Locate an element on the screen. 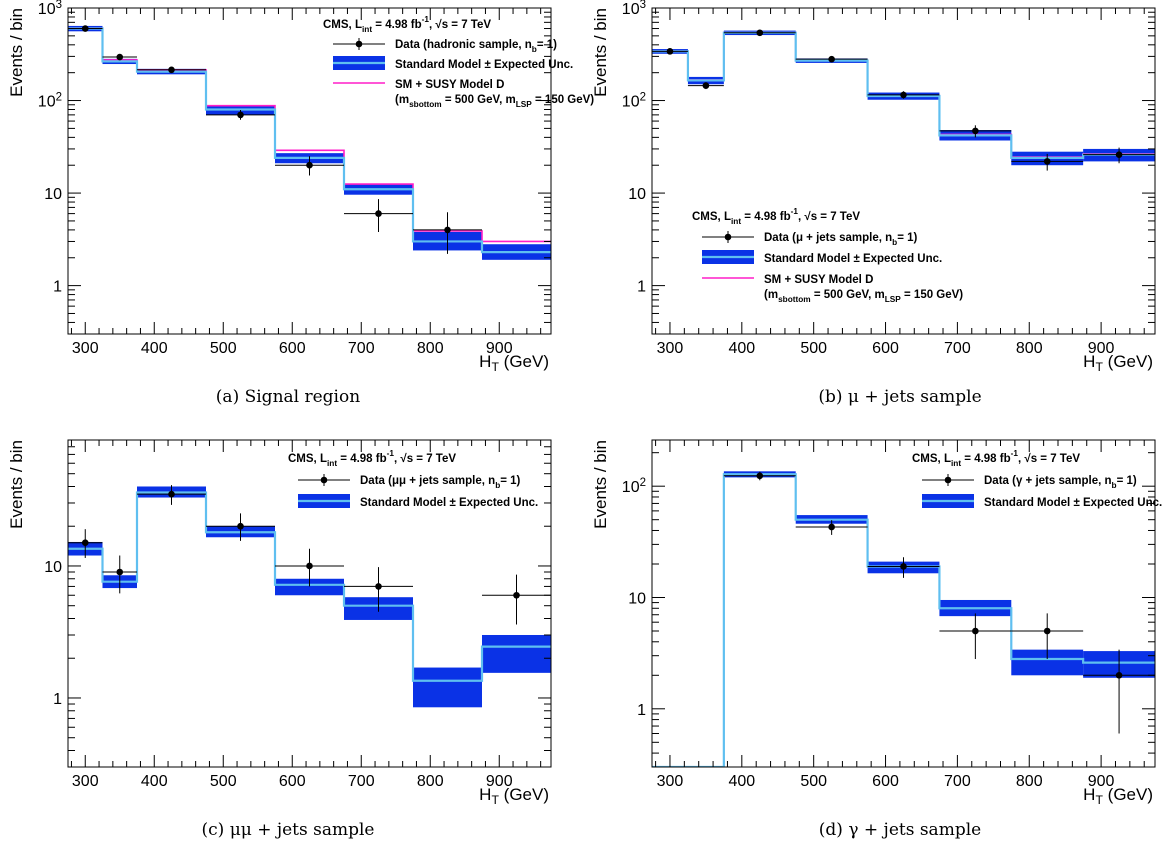  legend-susy-mass-label: (msbottom = 500 GeV, mLSP = 150 GeV) is located at coordinates (863, 296).